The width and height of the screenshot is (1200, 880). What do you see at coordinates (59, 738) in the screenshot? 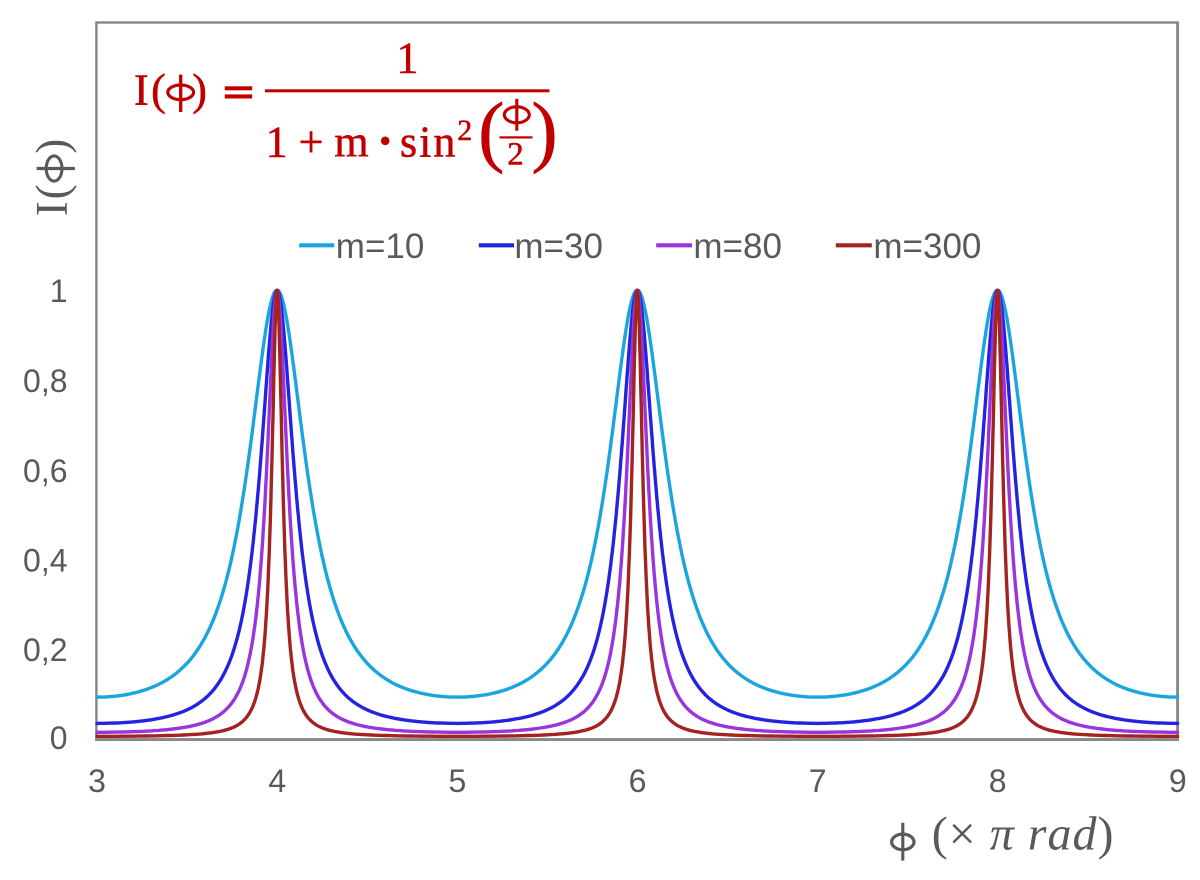
I see `svg-text: 0` at bounding box center [59, 738].